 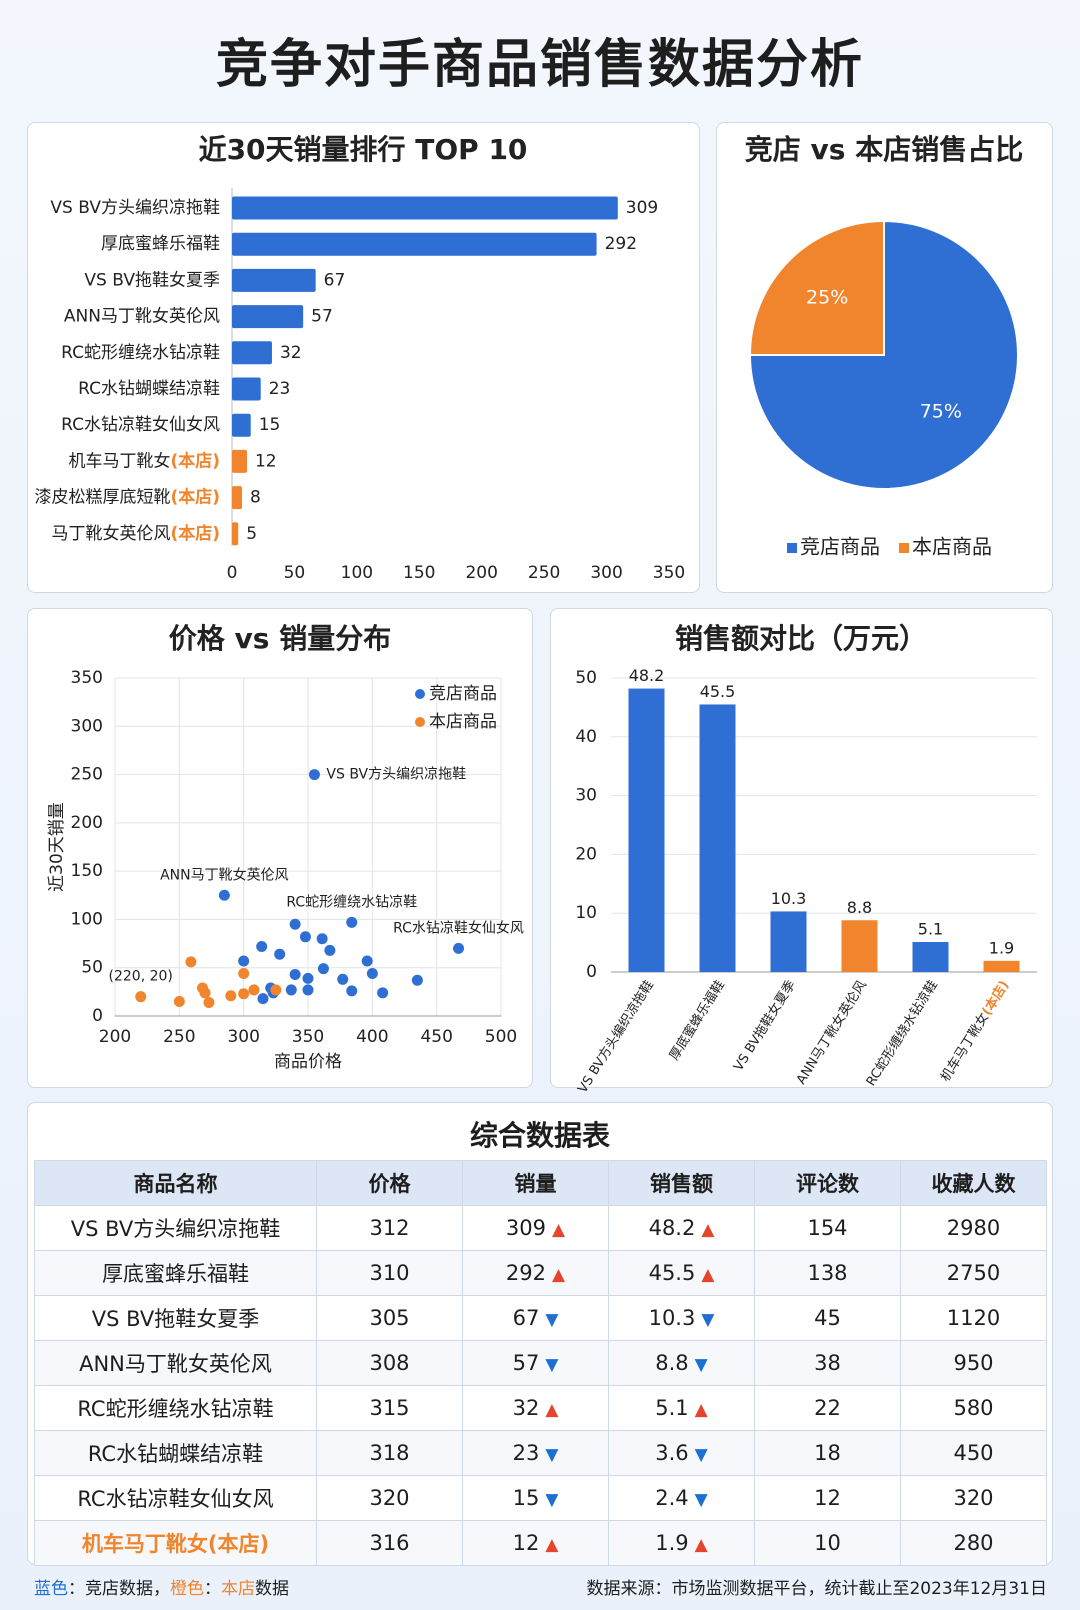 I want to click on cell-favorites: 320, so click(x=973, y=1498).